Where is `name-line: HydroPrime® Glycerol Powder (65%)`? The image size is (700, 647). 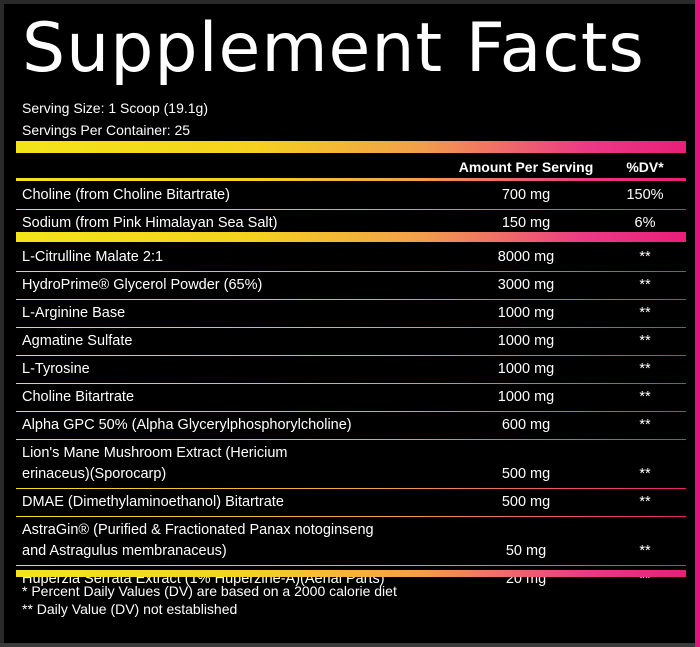 name-line: HydroPrime® Glycerol Powder (65%) is located at coordinates (142, 285).